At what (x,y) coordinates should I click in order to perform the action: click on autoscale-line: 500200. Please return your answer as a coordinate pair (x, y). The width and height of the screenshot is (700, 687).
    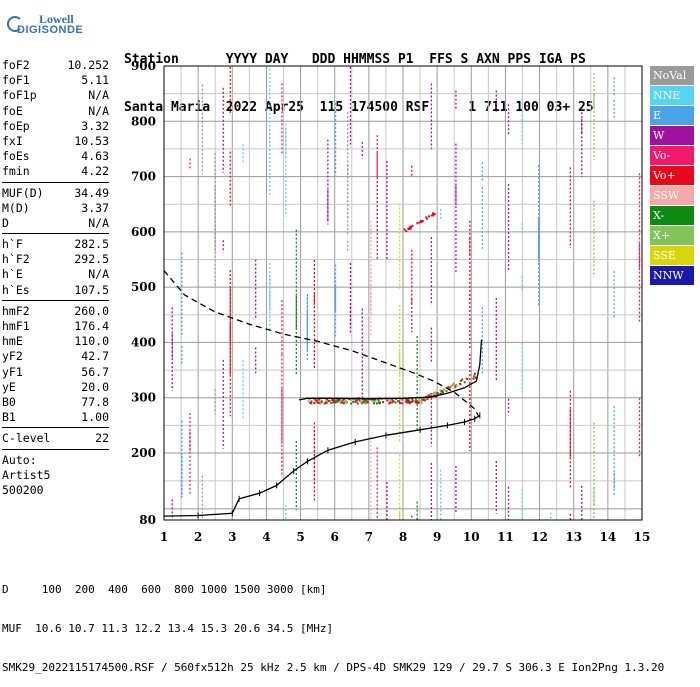
    Looking at the image, I should click on (23, 489).